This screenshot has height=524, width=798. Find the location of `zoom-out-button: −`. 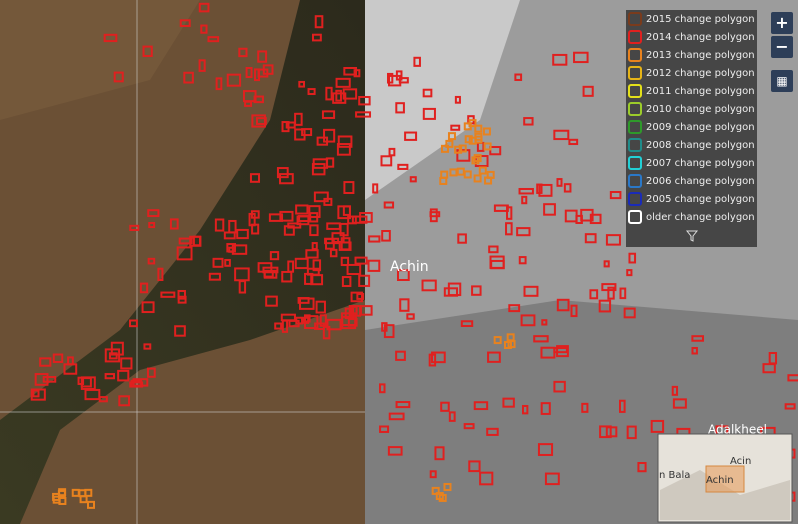

zoom-out-button: − is located at coordinates (782, 47).